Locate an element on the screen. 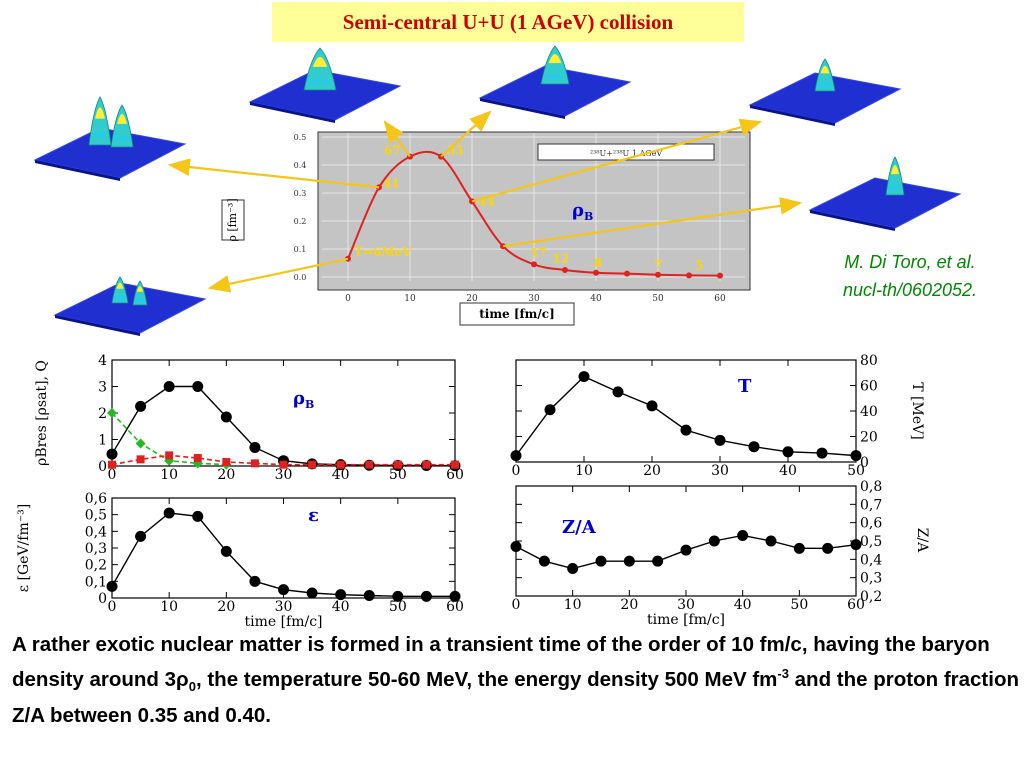 The height and width of the screenshot is (768, 1024). main-point-label: 67 is located at coordinates (392, 151).